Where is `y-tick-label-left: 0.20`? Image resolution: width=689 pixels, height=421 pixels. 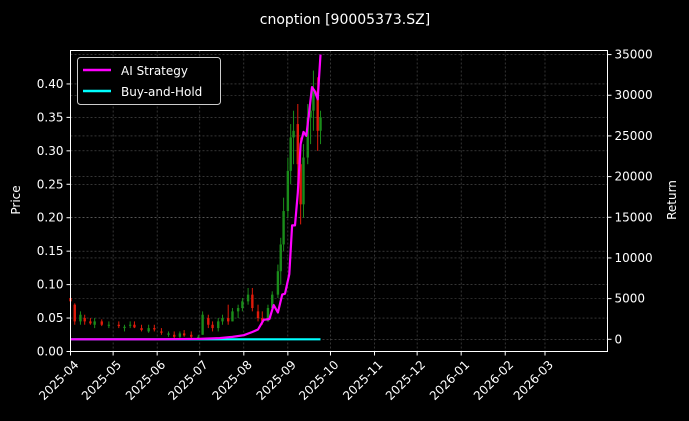
y-tick-label-left: 0.20 is located at coordinates (50, 218).